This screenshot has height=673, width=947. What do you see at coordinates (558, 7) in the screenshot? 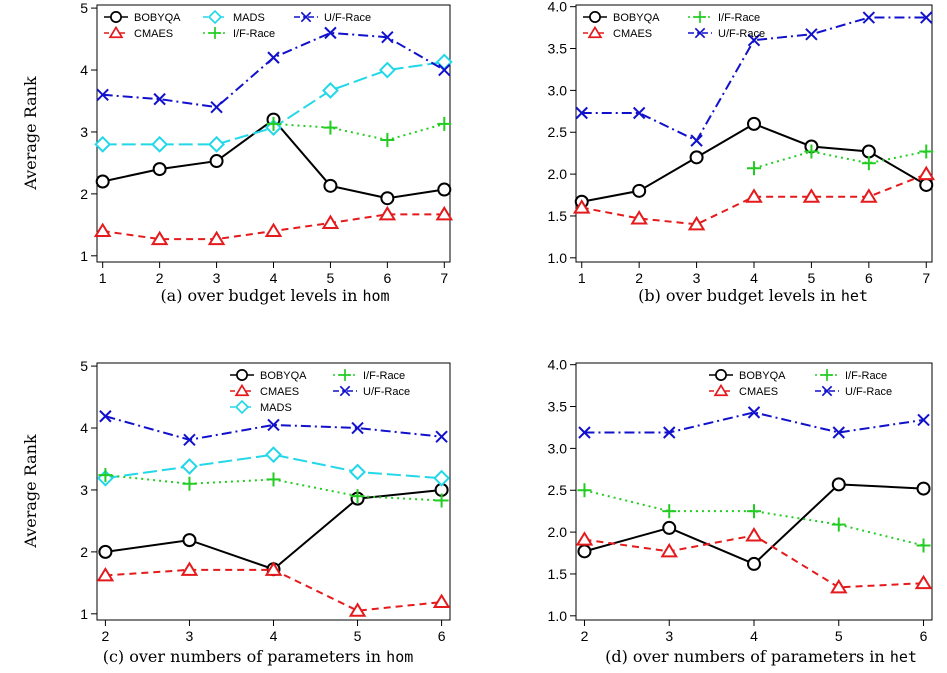
I see `y-tick-label: 4.0` at bounding box center [558, 7].